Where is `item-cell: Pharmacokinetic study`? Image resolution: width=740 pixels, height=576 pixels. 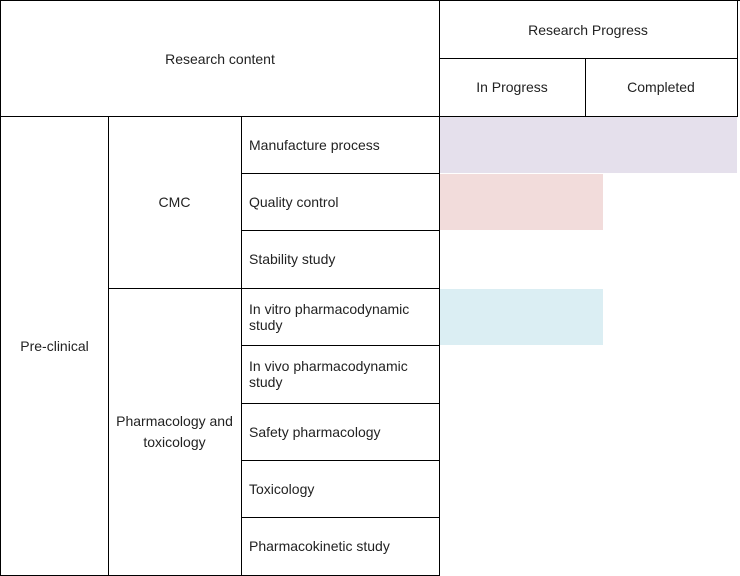 item-cell: Pharmacokinetic study is located at coordinates (340, 546).